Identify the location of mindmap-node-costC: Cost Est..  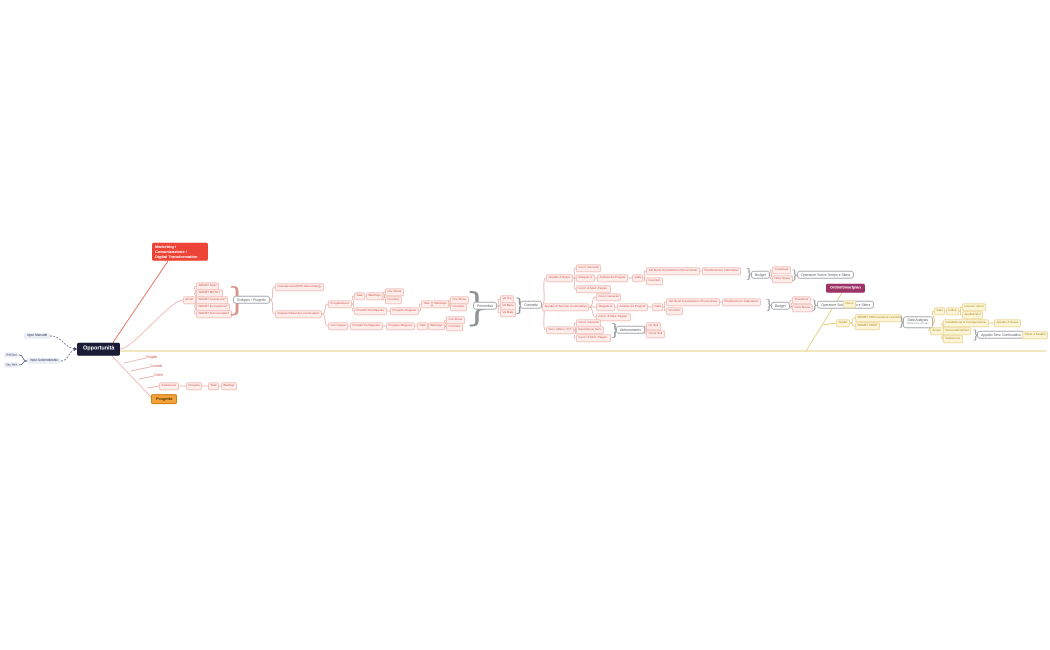
(455, 327).